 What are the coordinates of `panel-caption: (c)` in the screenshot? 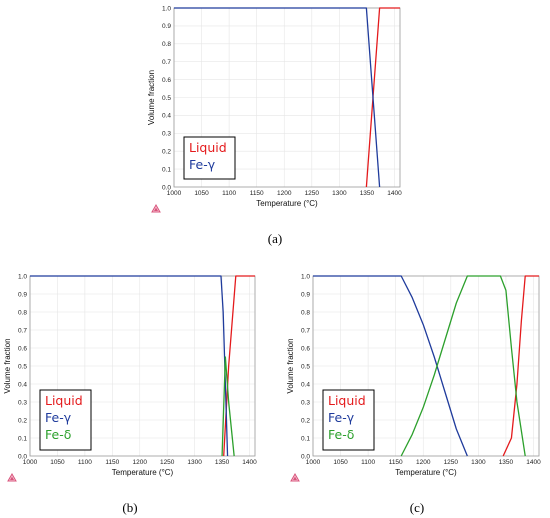 It's located at (417, 507).